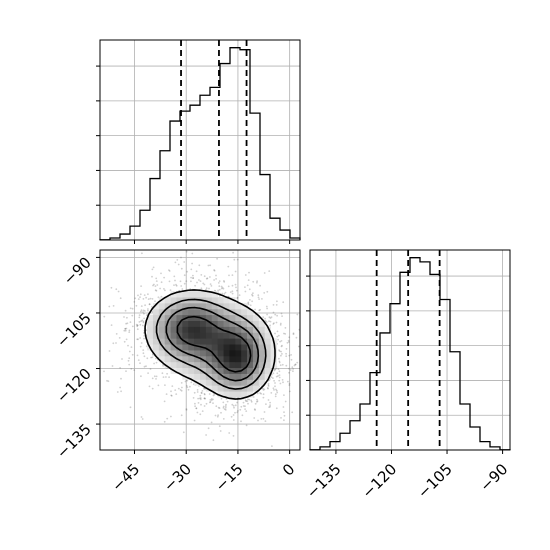 The image size is (550, 550). I want to click on hist2-xtick-label-2: −105, so click(435, 481).